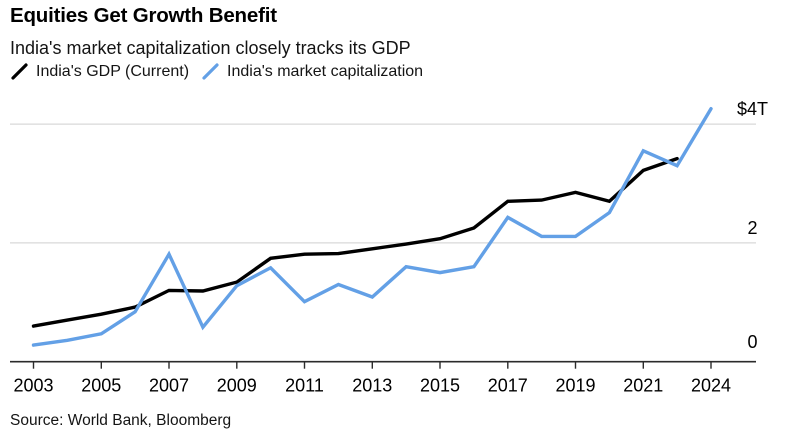  I want to click on x-axis-label-2003: 2003, so click(33, 386).